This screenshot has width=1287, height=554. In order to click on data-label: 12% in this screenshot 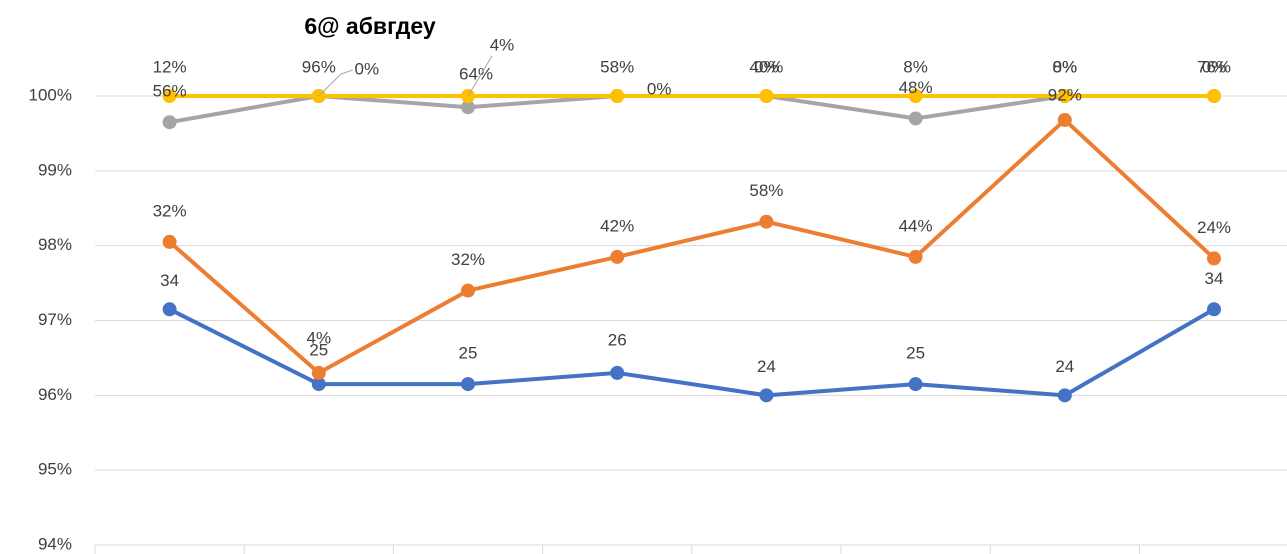, I will do `click(170, 66)`.